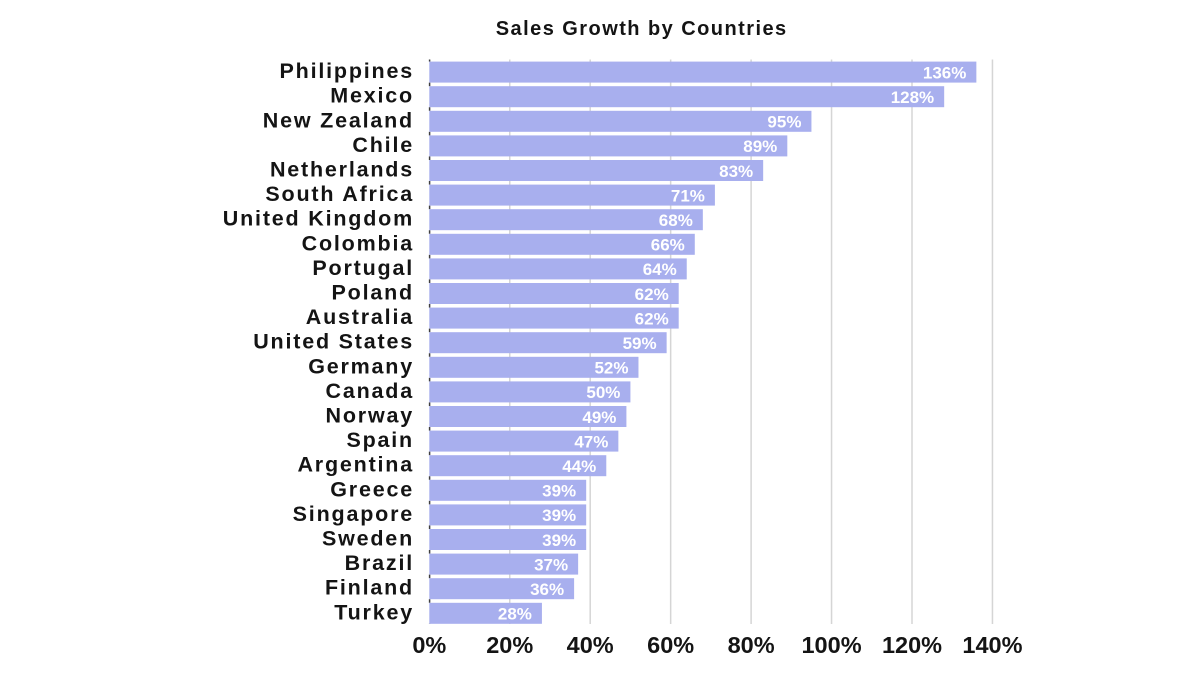 This screenshot has width=1200, height=675. Describe the element at coordinates (372, 96) in the screenshot. I see `svg-text: Mexico` at that location.